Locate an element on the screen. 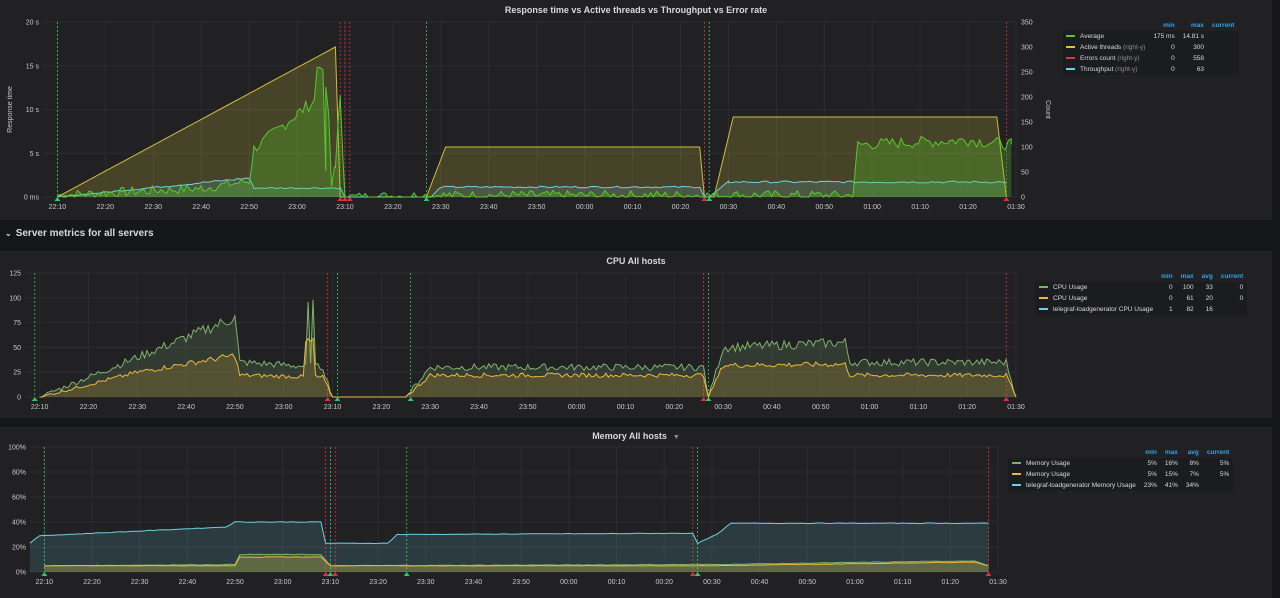  legend-series-name: Active threads (right-y) is located at coordinates (1106, 47).